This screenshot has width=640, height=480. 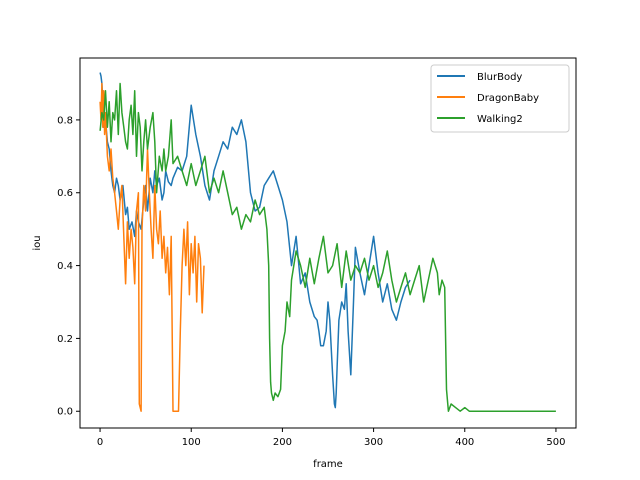 I want to click on legend-label-blurbody: BlurBody, so click(x=499, y=77).